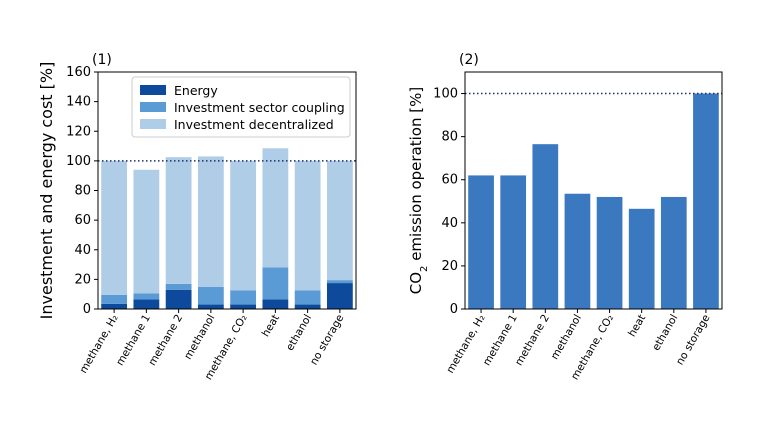  I want to click on y-axis-label: CO2 emission operation [%], so click(418, 190).